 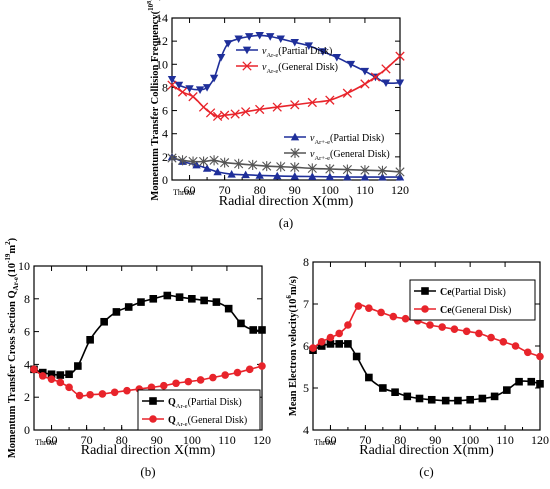 What do you see at coordinates (148, 450) in the screenshot?
I see `x-axis-label: Radial direction X(mm)` at bounding box center [148, 450].